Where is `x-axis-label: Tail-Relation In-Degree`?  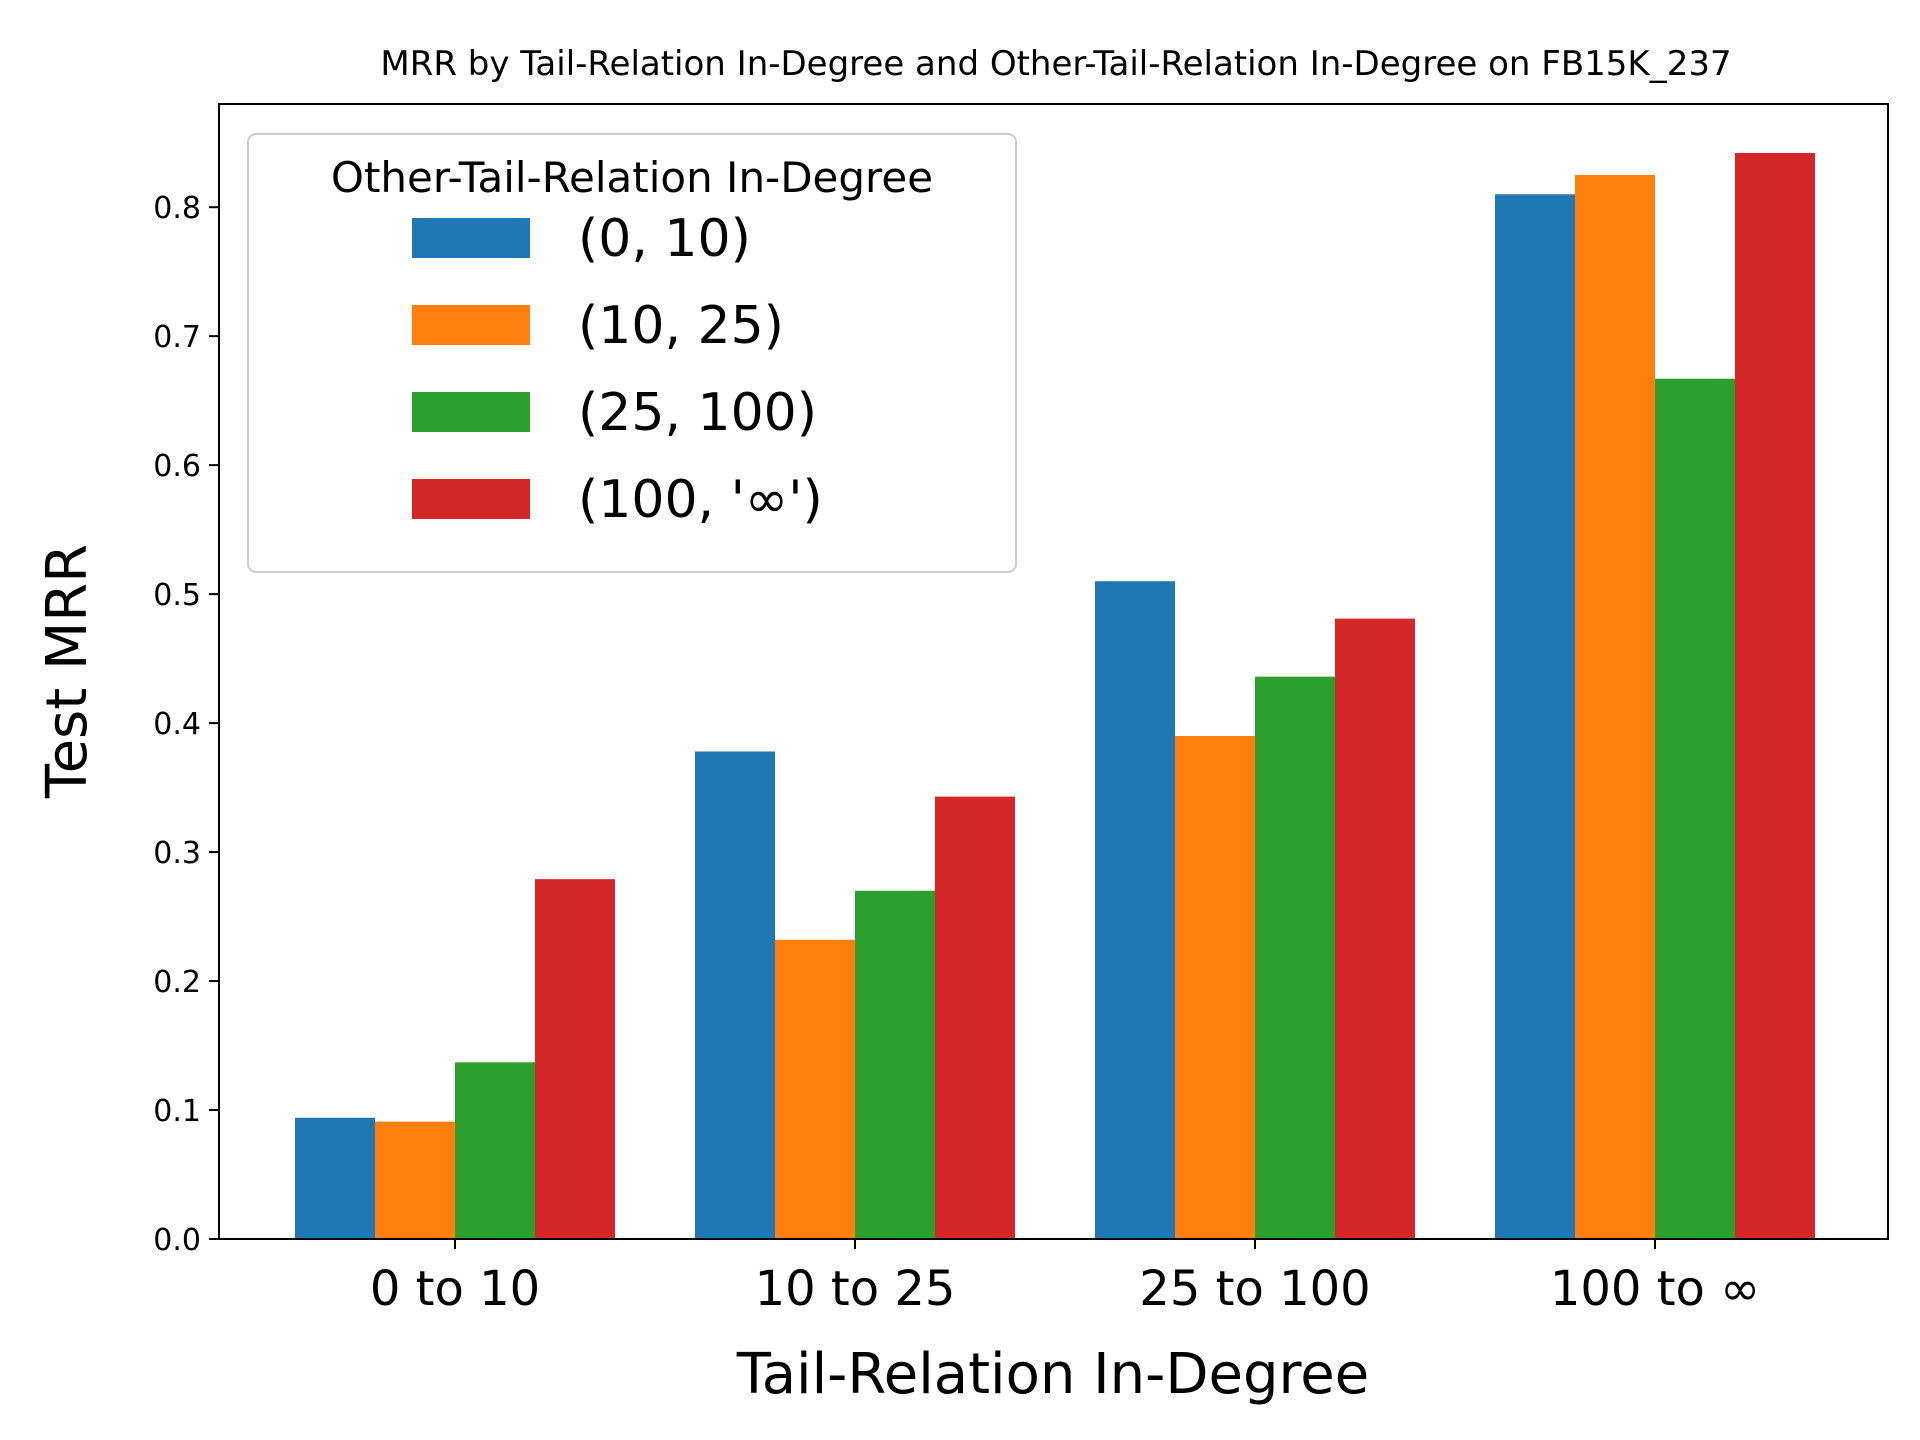
x-axis-label: Tail-Relation In-Degree is located at coordinates (1052, 1374).